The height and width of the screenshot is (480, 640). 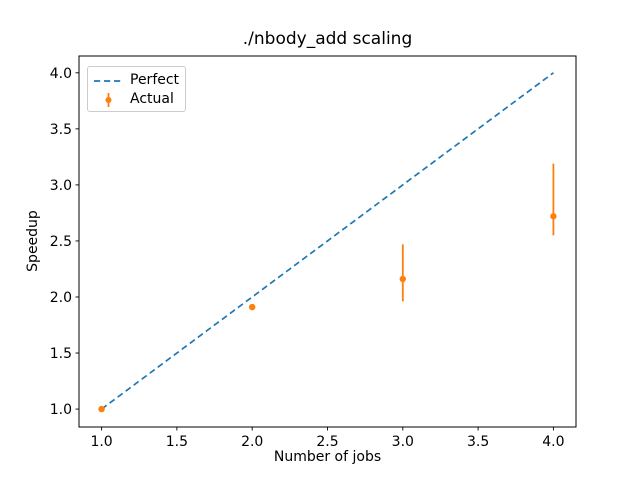 I want to click on x-tick-label: 3.5, so click(x=478, y=442).